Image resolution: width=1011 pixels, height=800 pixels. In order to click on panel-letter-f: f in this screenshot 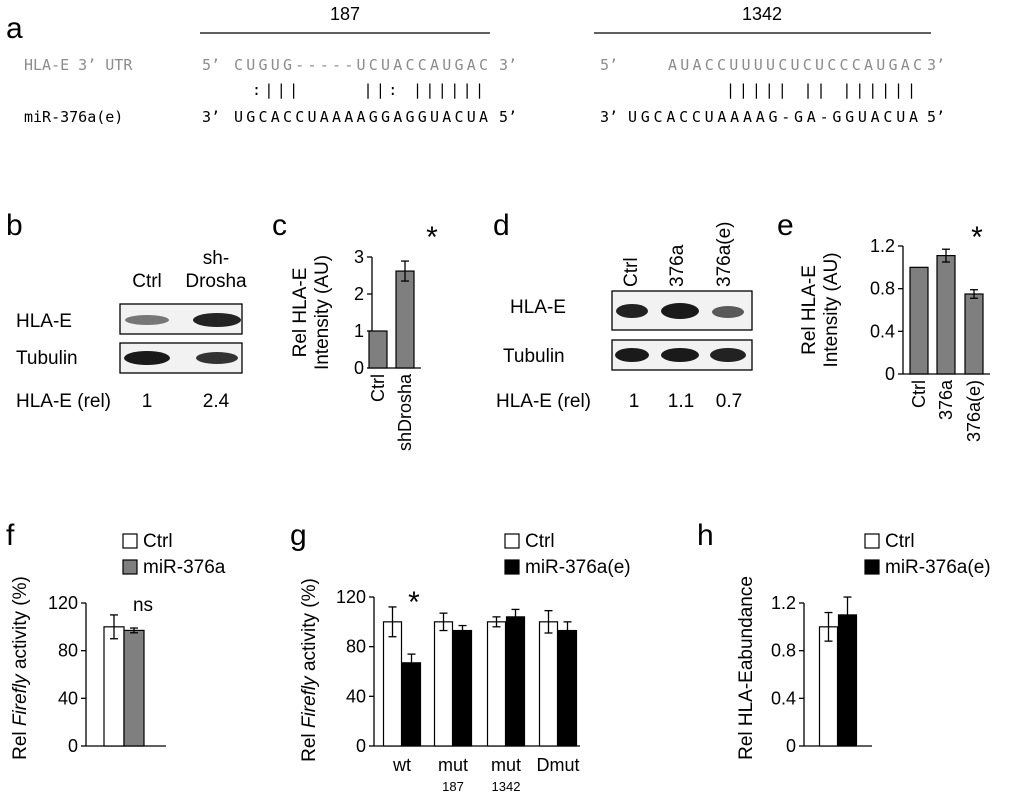, I will do `click(10, 535)`.